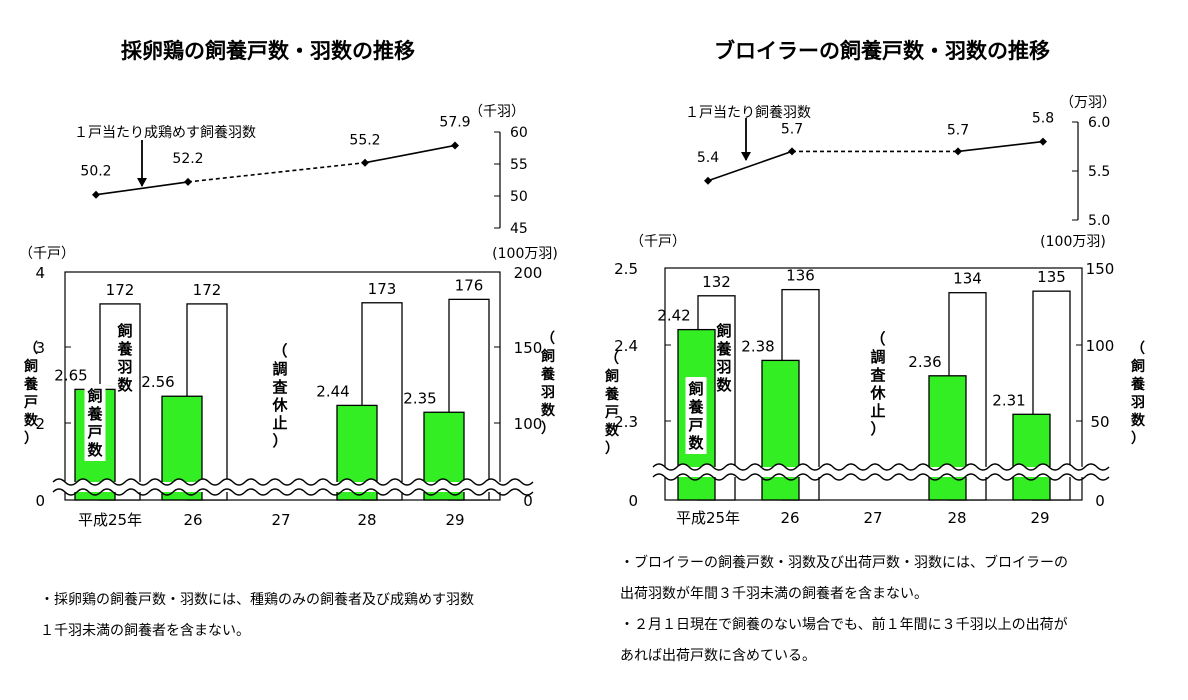 The image size is (1188, 700). What do you see at coordinates (30, 384) in the screenshot?
I see `left-axis-title-char: 養` at bounding box center [30, 384].